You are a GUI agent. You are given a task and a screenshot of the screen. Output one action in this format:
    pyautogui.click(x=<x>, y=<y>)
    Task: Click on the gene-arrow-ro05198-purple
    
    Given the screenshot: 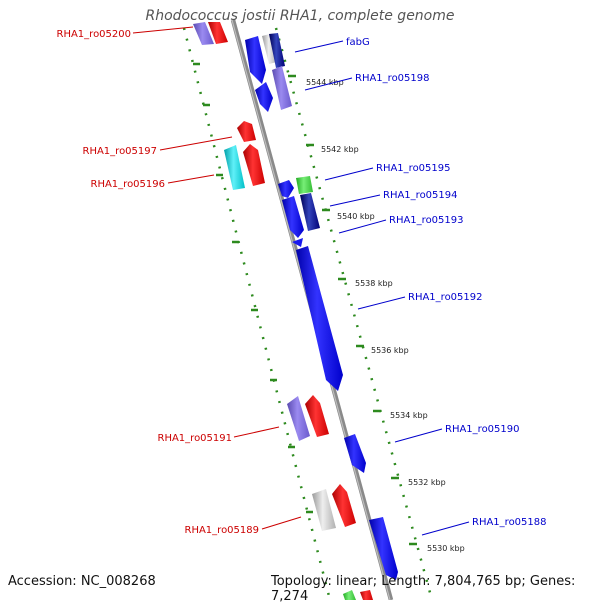 What is the action you would take?
    pyautogui.click(x=282, y=88)
    